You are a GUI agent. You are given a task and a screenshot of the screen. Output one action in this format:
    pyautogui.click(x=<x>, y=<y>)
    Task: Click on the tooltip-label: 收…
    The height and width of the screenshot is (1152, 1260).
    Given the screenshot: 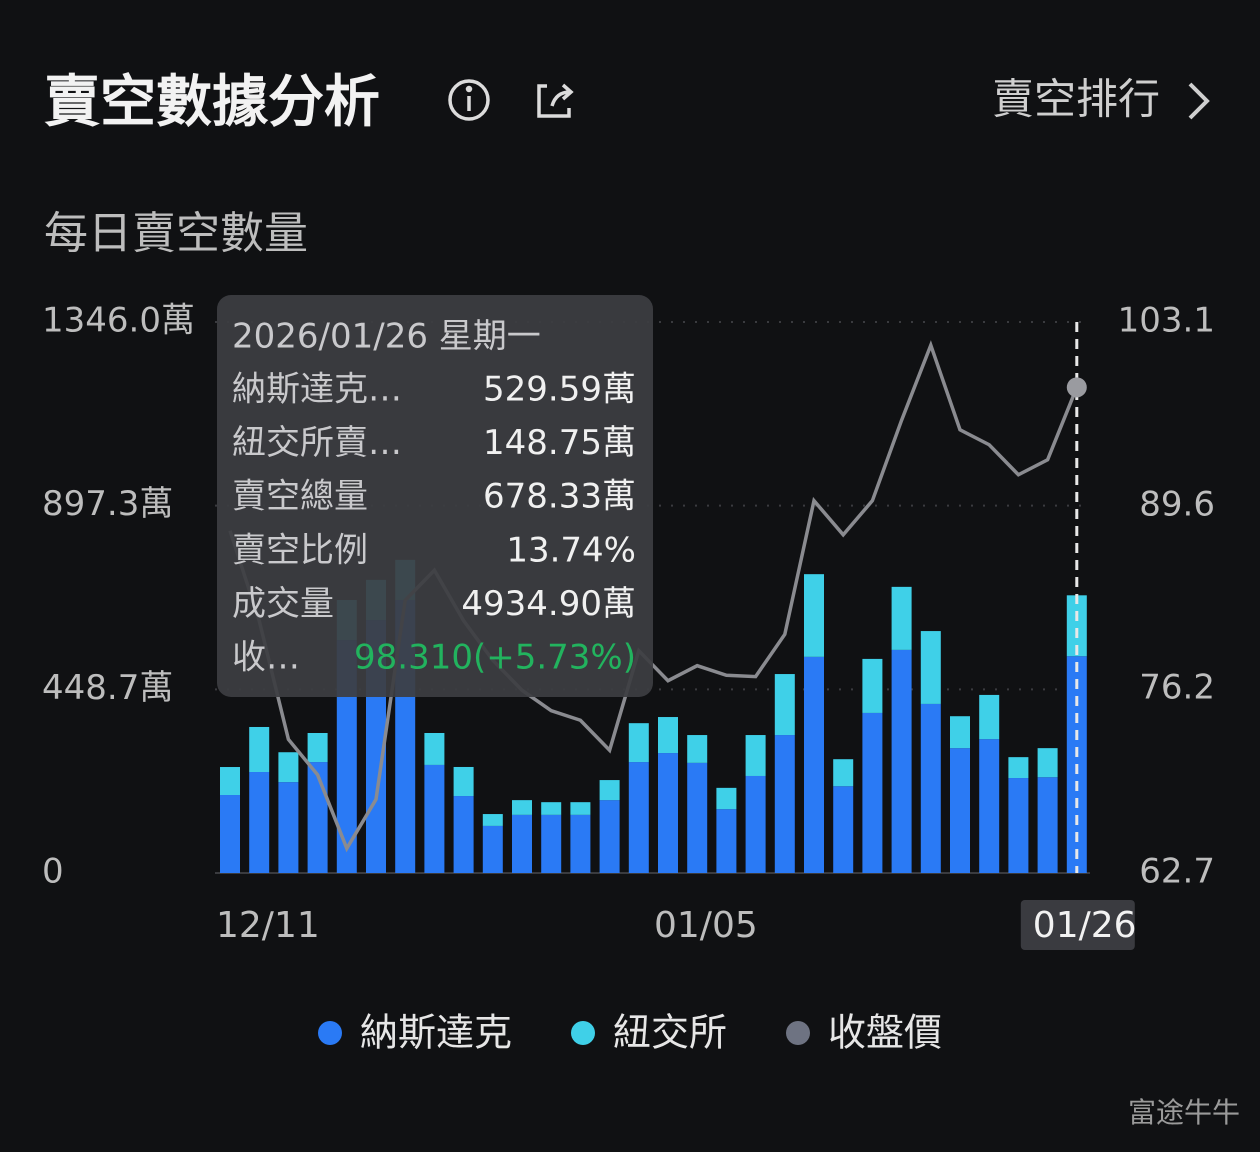 What is the action you would take?
    pyautogui.click(x=266, y=658)
    